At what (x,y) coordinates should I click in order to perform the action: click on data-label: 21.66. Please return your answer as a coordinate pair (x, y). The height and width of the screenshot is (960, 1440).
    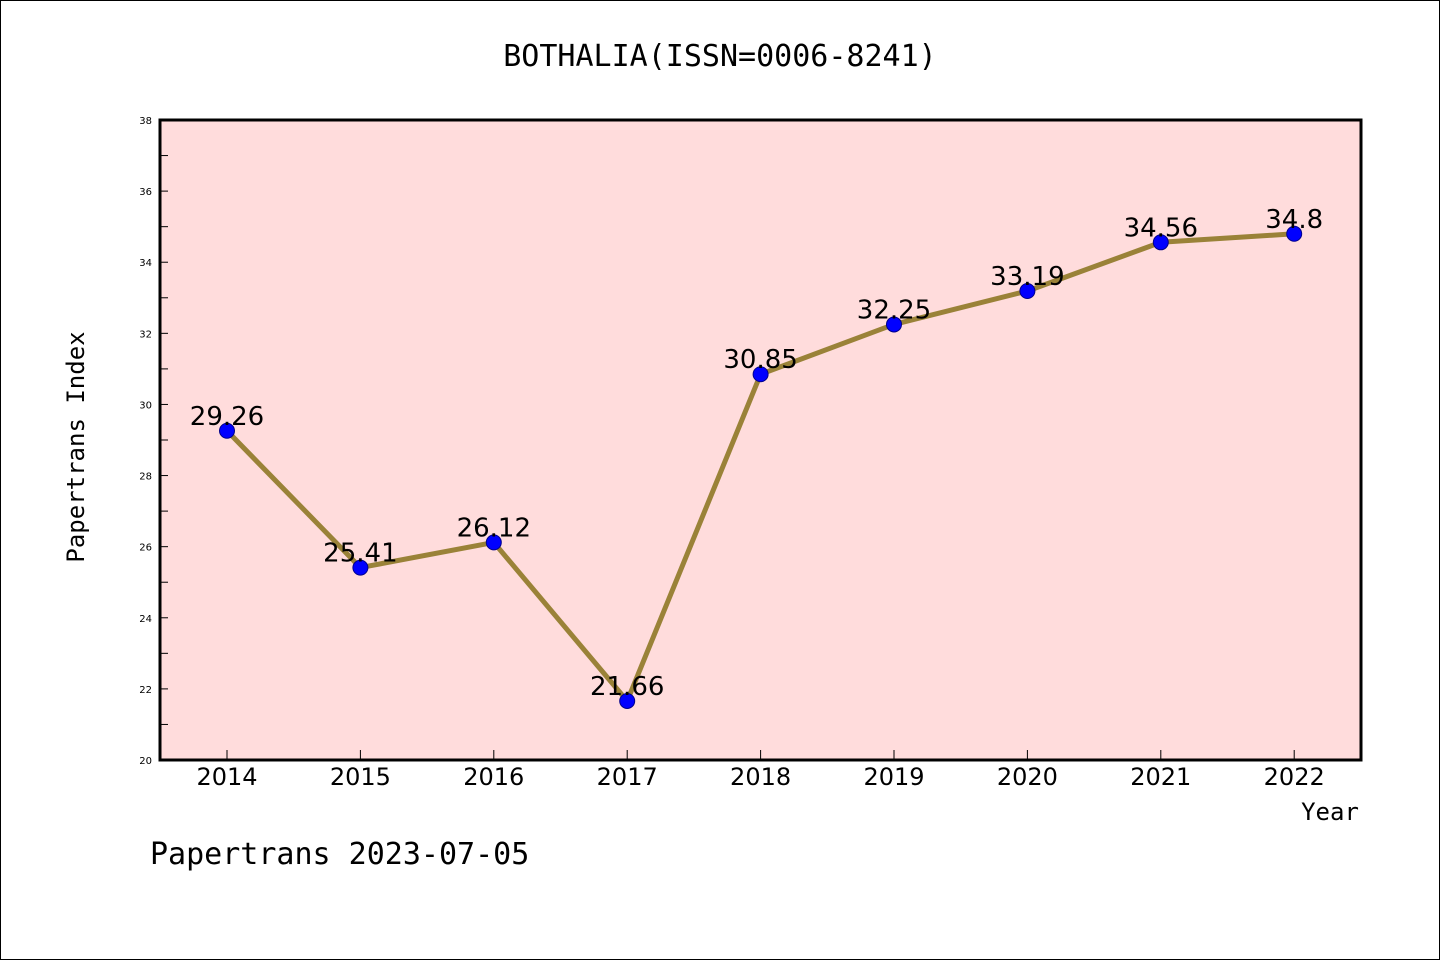
    Looking at the image, I should click on (627, 687).